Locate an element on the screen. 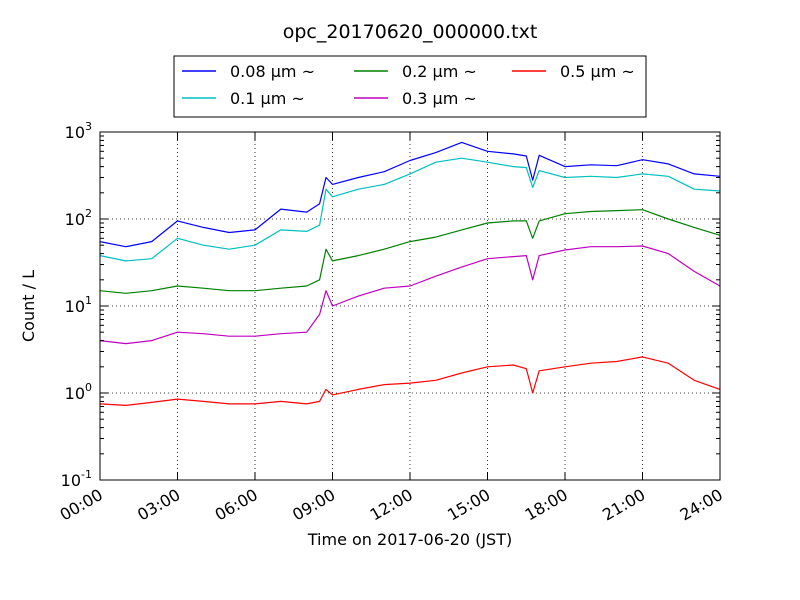 Image resolution: width=800 pixels, height=600 pixels. y-tick-label: 10² is located at coordinates (78, 218).